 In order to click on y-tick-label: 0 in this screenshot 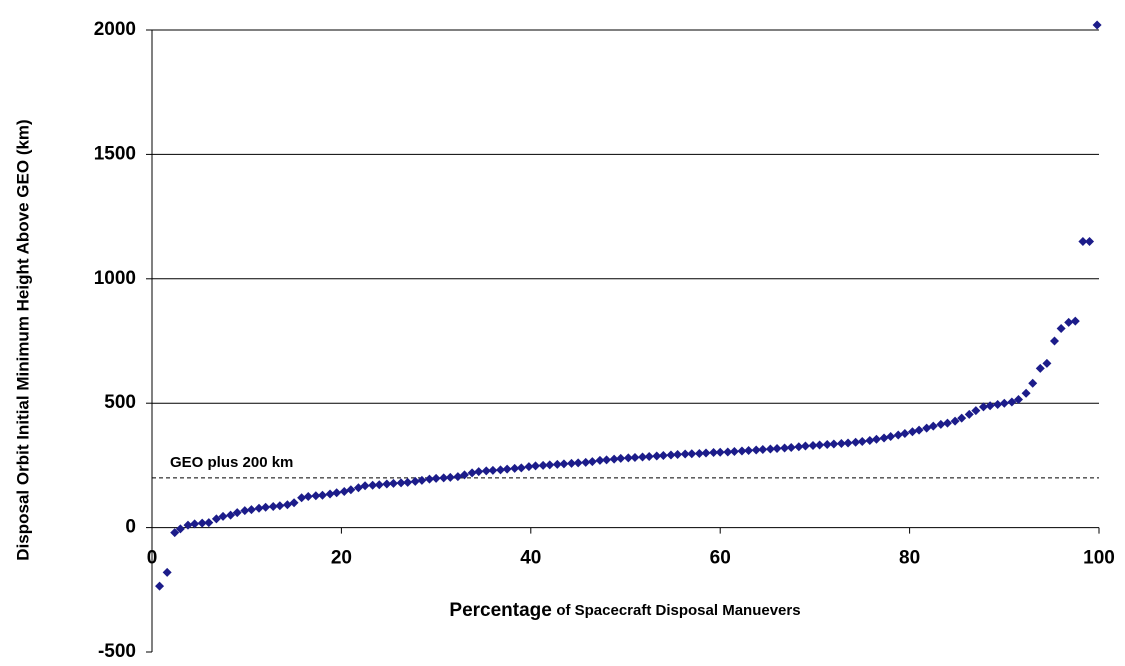, I will do `click(130, 527)`.